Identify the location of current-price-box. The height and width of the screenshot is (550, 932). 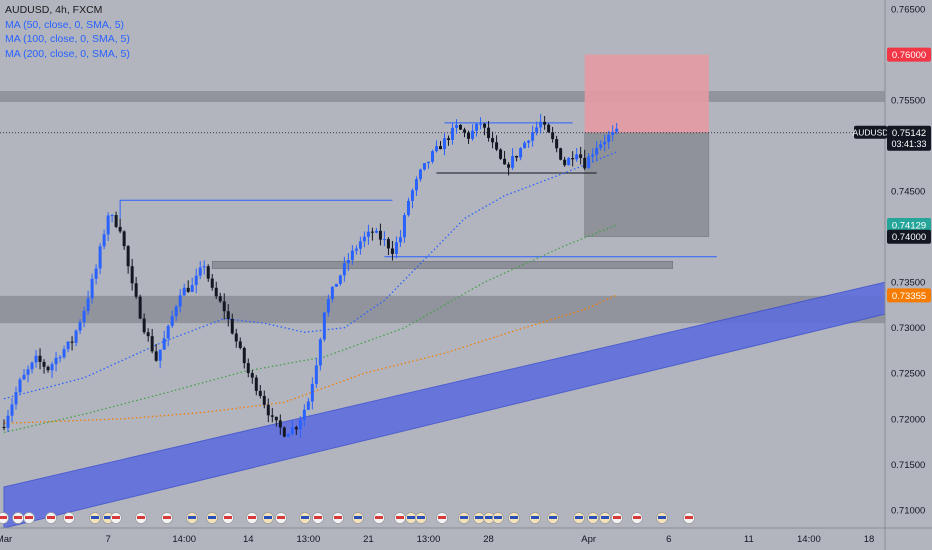
(909, 138).